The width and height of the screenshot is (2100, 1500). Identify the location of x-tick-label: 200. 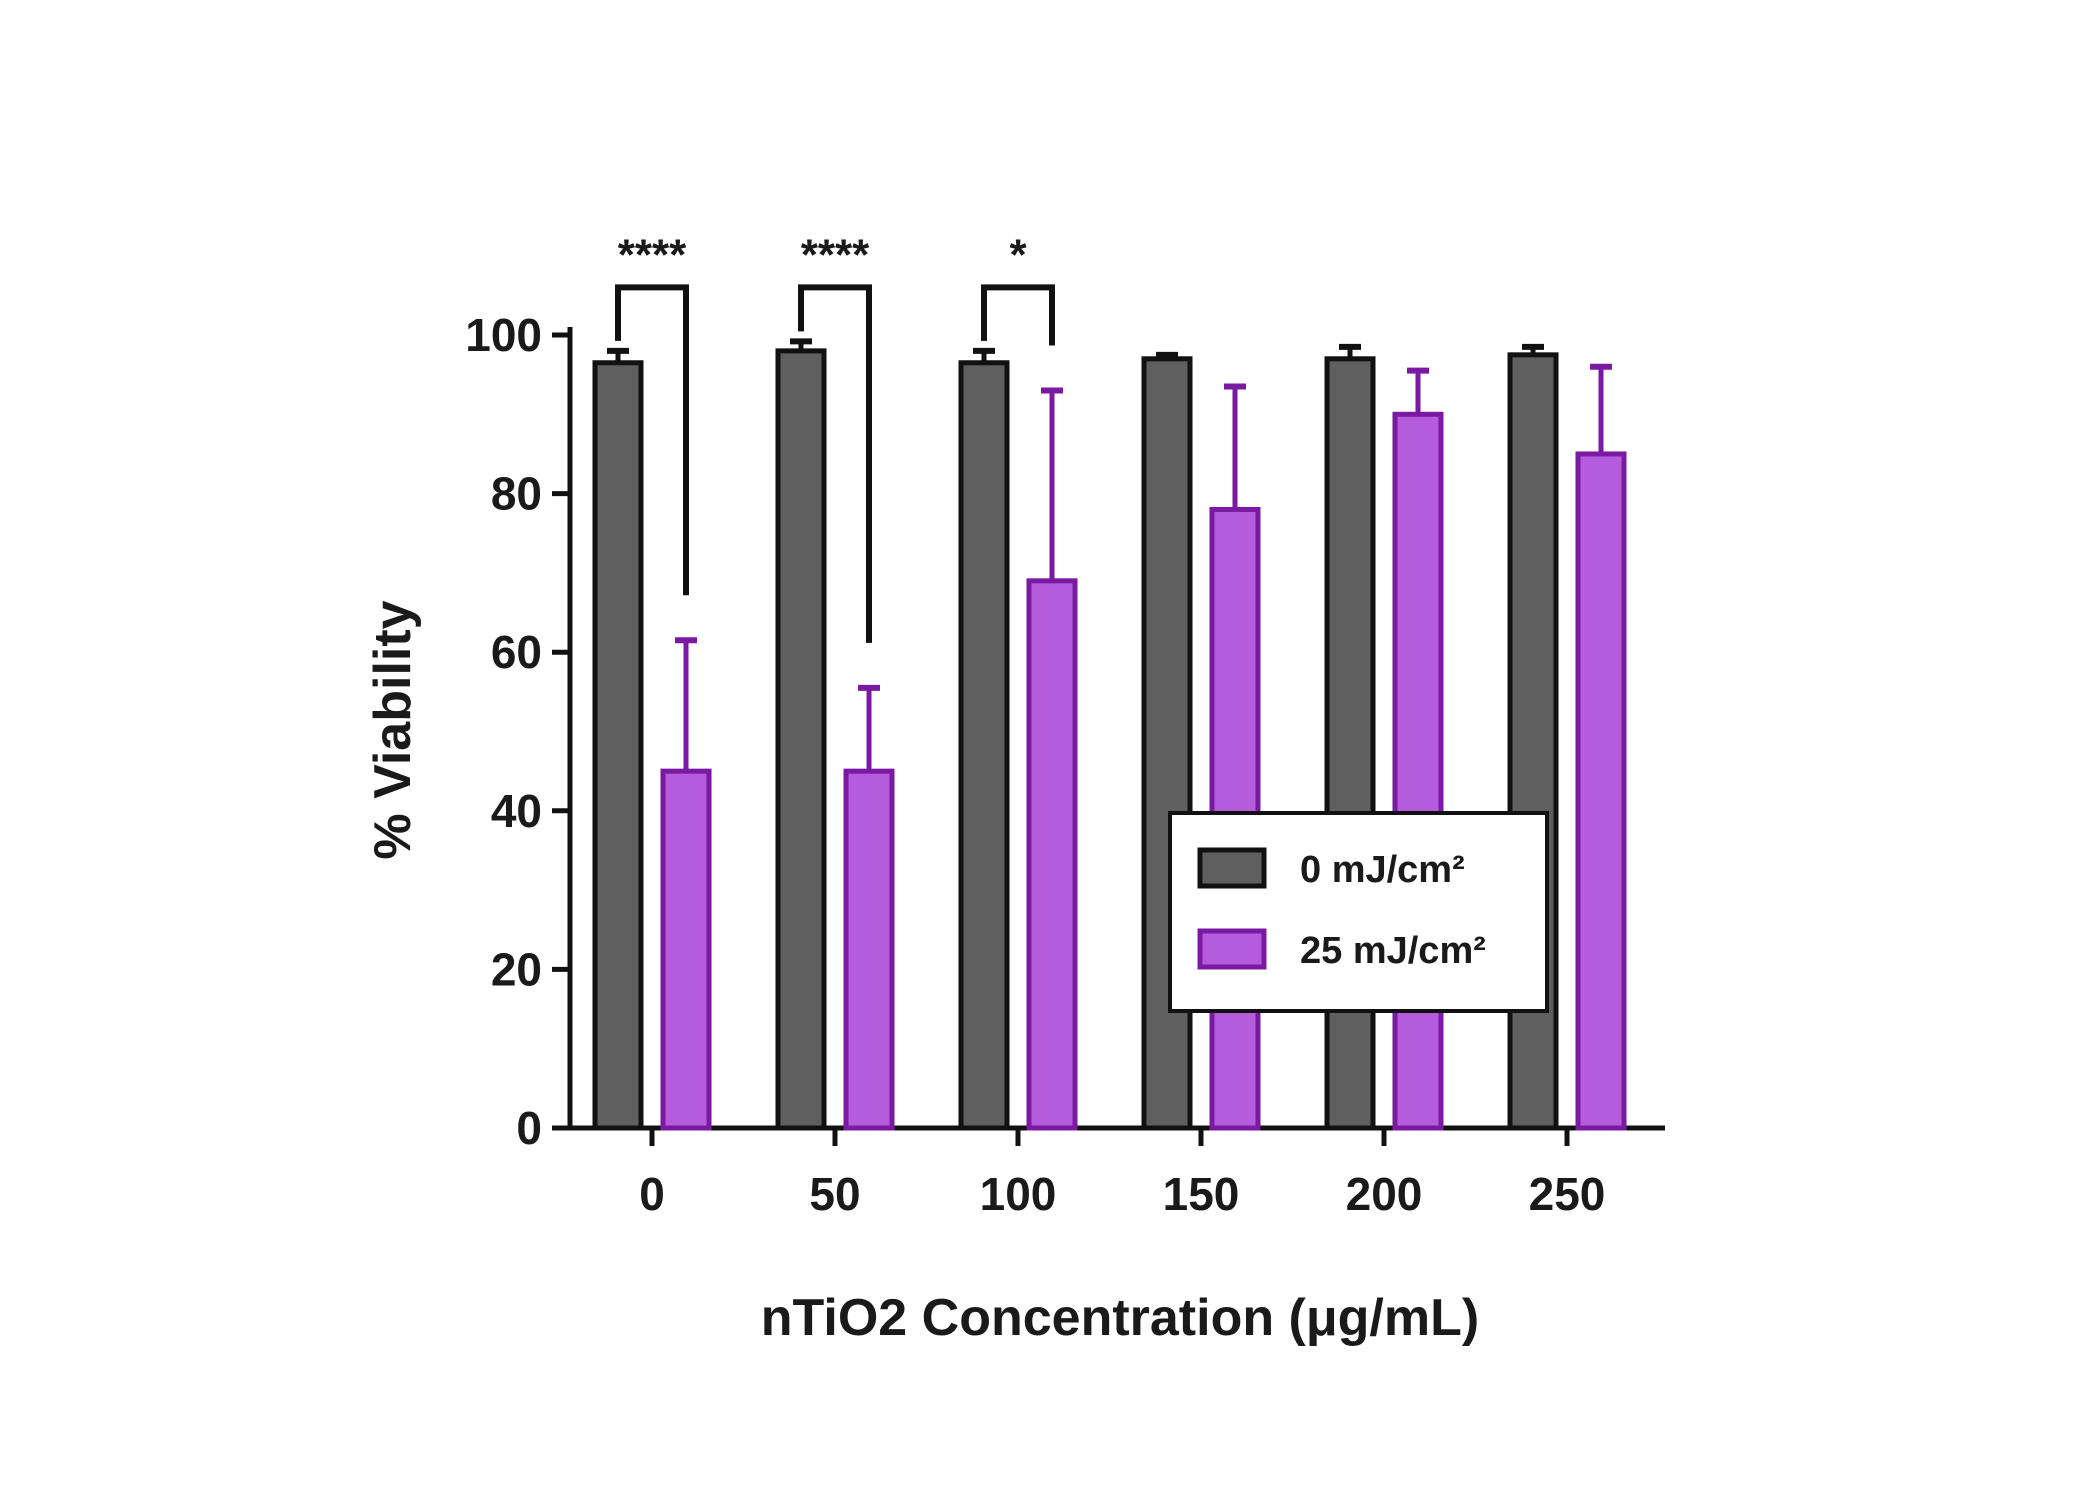
(1384, 1194).